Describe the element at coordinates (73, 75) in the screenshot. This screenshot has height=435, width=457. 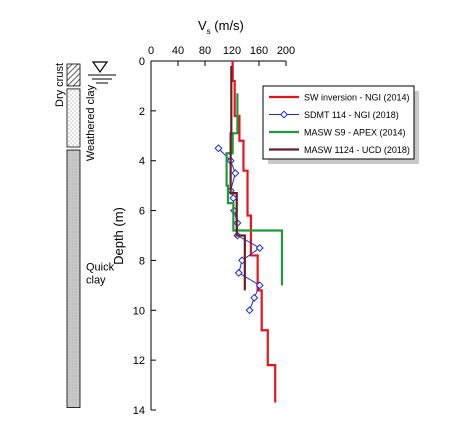
I see `soil-layer-hatch` at that location.